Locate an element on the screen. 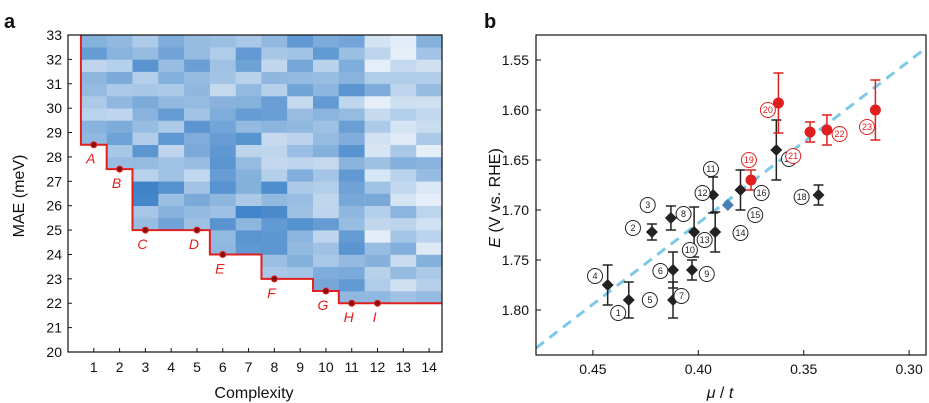 This screenshot has height=403, width=929. y-tick-label: 1.75 is located at coordinates (515, 260).